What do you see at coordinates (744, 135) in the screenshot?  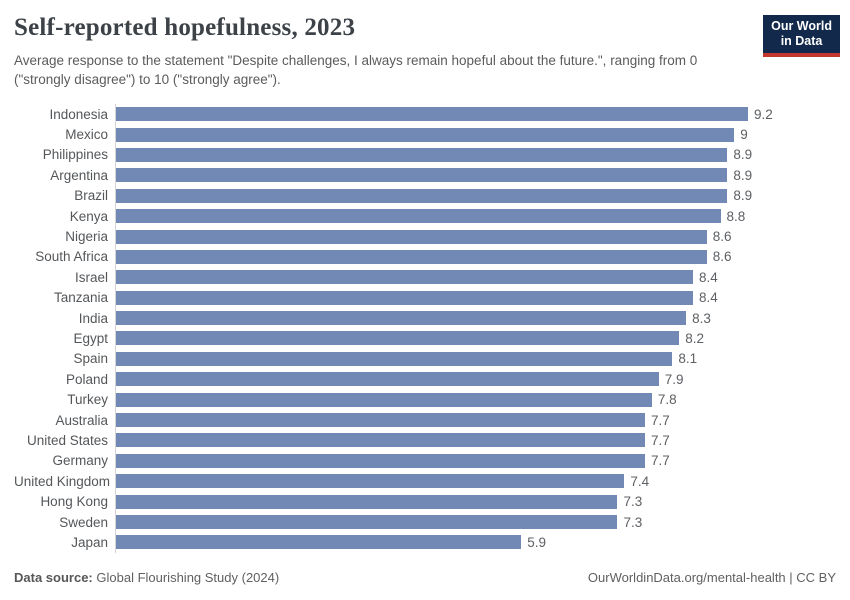 I see `value-label: 9` at bounding box center [744, 135].